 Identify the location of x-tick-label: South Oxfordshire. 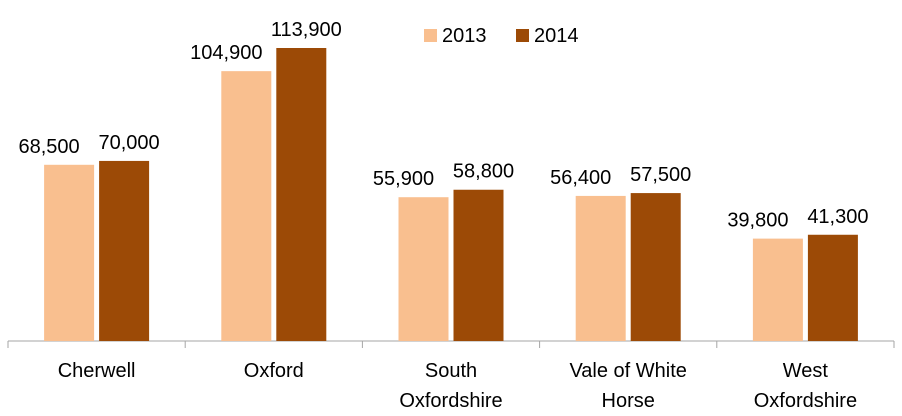
(451, 386).